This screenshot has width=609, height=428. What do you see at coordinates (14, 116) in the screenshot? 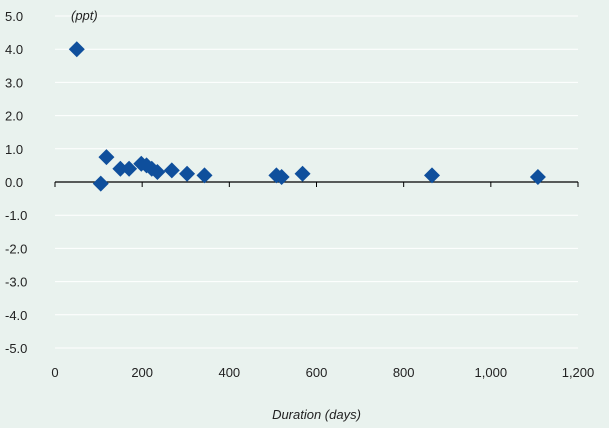
I see `y-tick-label: 2.0` at bounding box center [14, 116].